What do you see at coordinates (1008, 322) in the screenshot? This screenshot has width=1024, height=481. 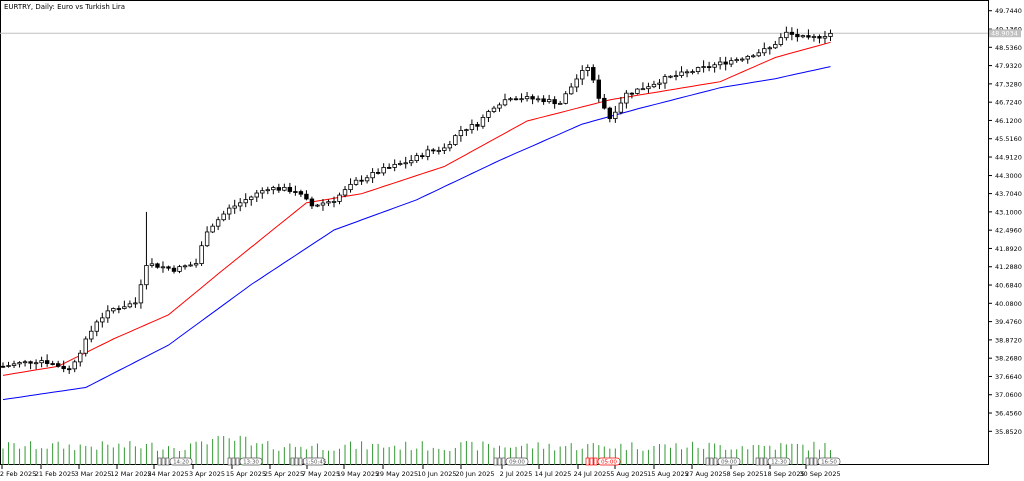 I see `y-tick-label: 39.4760` at bounding box center [1008, 322].